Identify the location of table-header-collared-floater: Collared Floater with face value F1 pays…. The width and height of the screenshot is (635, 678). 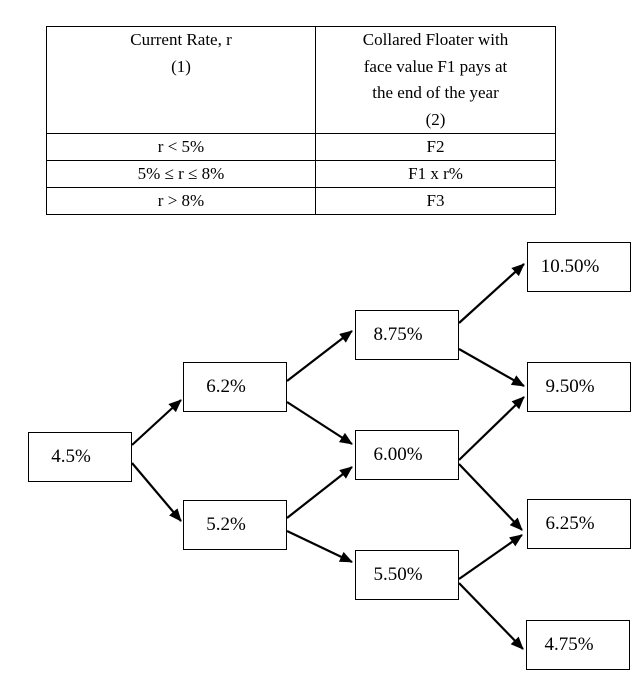
(435, 80).